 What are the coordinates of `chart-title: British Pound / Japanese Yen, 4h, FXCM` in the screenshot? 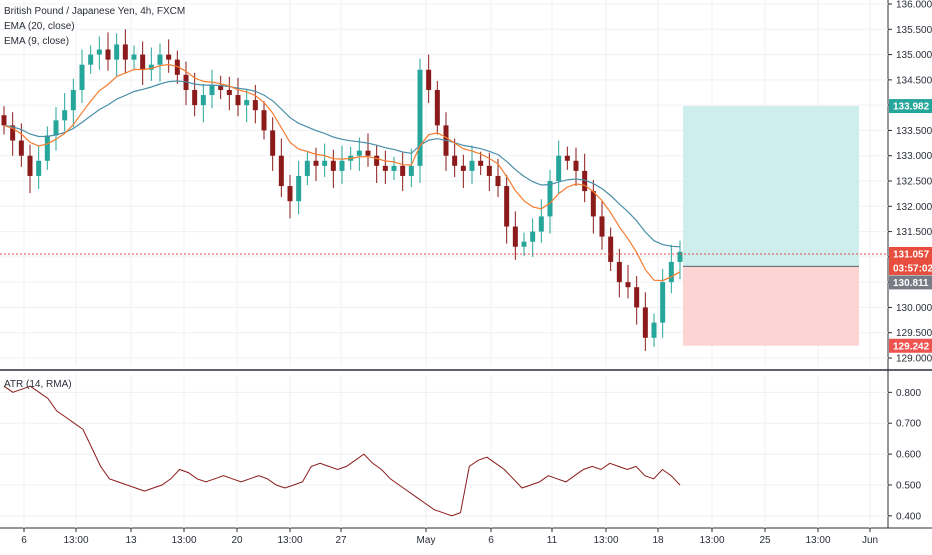 It's located at (95, 11).